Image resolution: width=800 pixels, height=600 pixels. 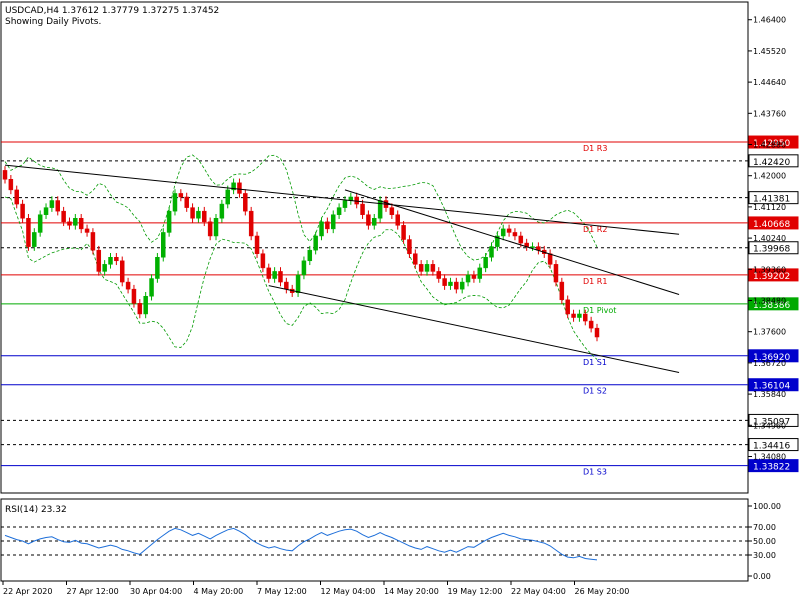 What do you see at coordinates (769, 176) in the screenshot?
I see `price-axis-tick-label: 1.42000` at bounding box center [769, 176].